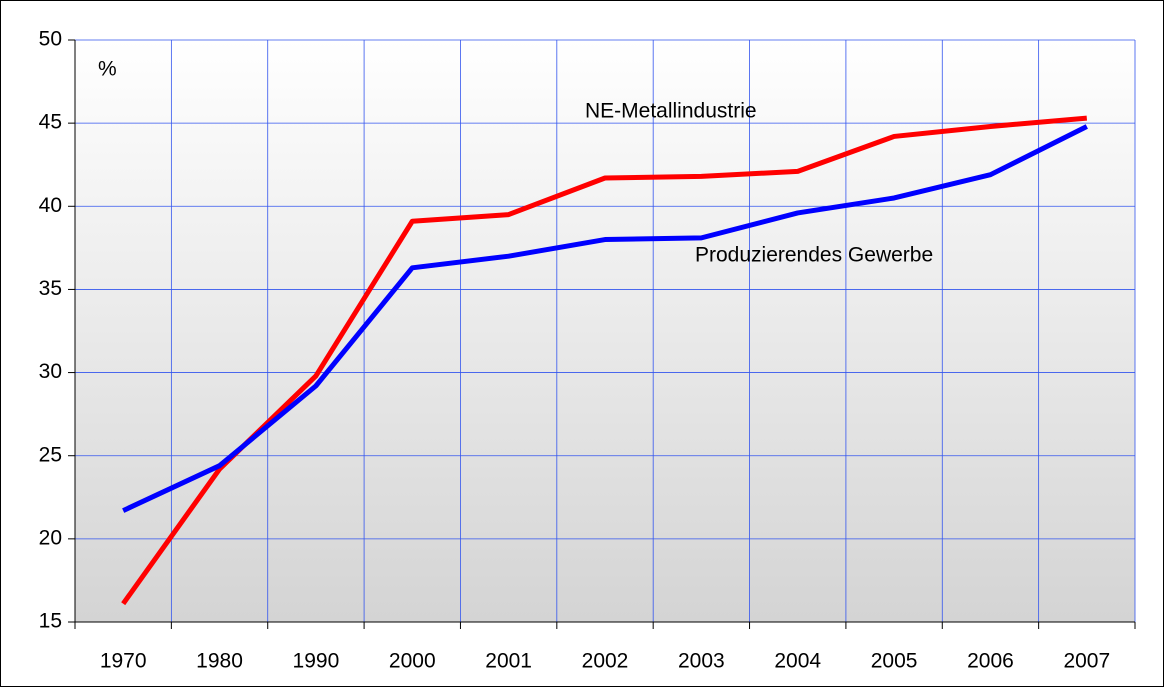 The image size is (1164, 687). What do you see at coordinates (671, 111) in the screenshot?
I see `series-label: NE-Metallindustrie` at bounding box center [671, 111].